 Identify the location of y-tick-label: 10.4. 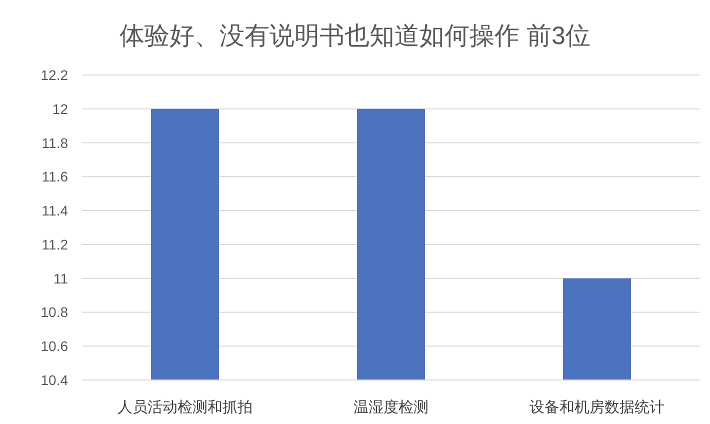
(54, 380).